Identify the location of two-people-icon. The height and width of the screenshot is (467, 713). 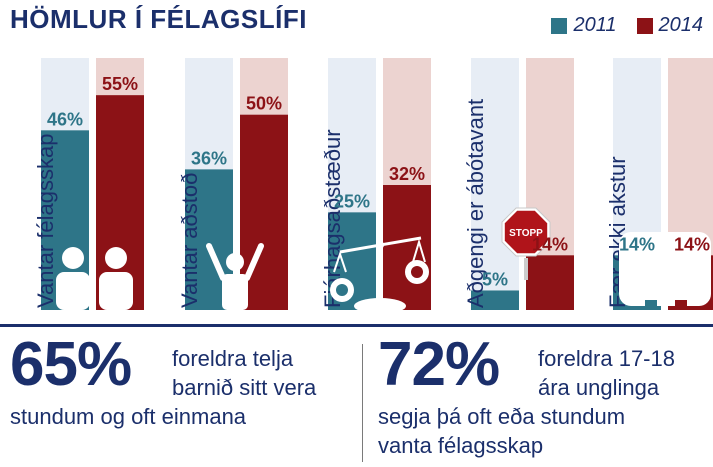
(94, 278).